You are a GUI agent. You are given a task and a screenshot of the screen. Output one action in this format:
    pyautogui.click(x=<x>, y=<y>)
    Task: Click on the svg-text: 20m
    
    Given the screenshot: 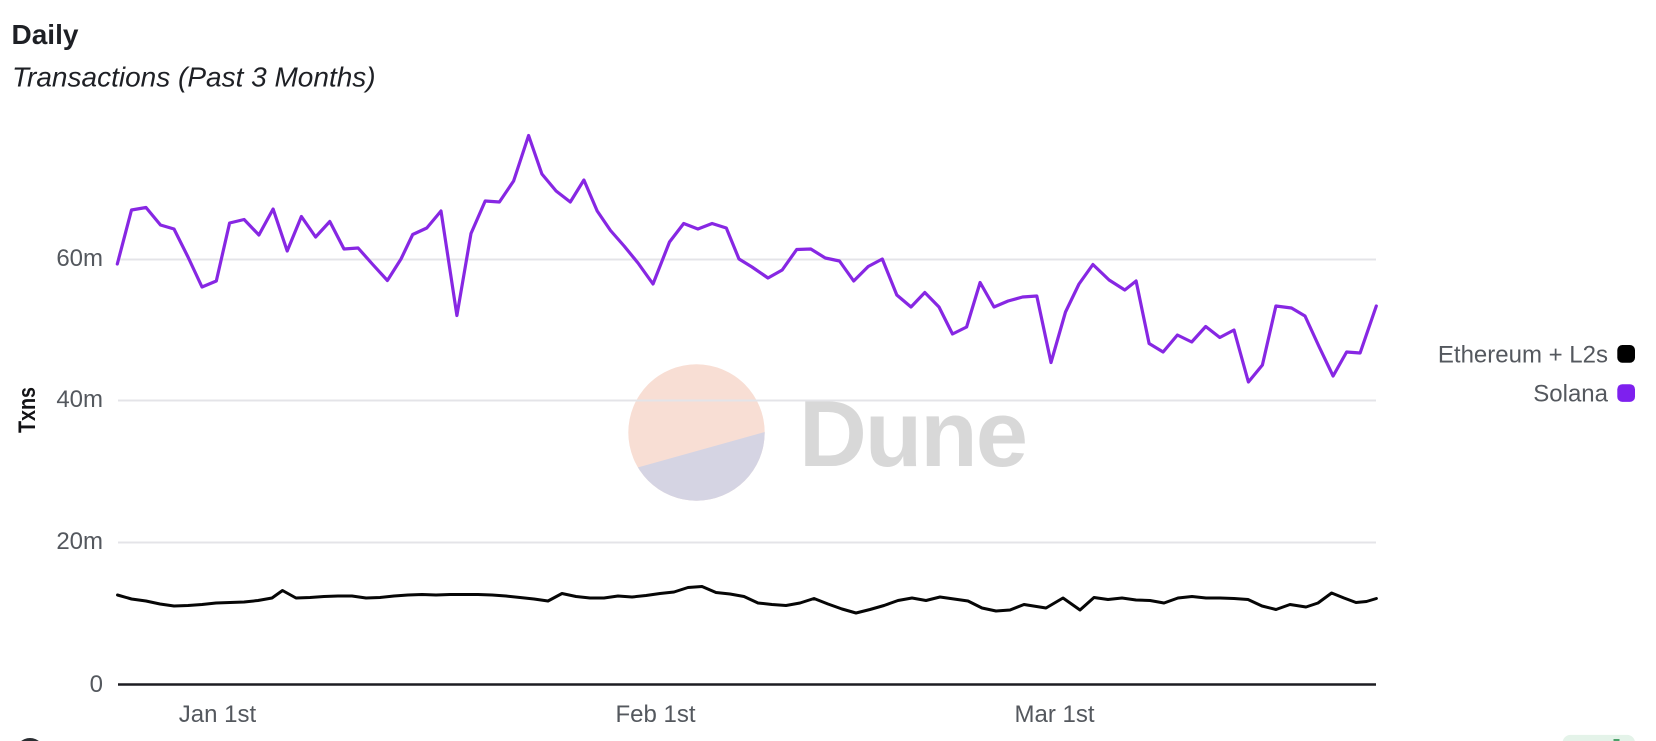 What is the action you would take?
    pyautogui.click(x=79, y=541)
    